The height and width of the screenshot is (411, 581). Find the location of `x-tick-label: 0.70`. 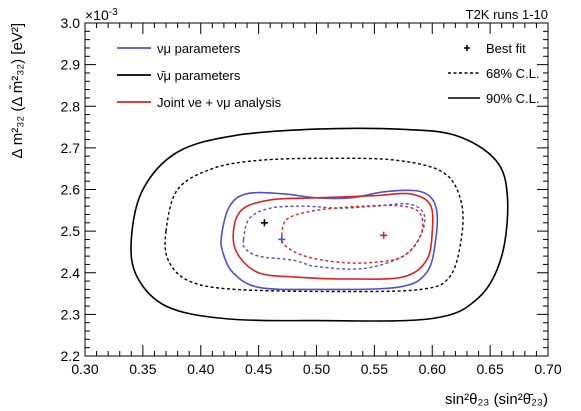

x-tick-label: 0.70 is located at coordinates (547, 369).